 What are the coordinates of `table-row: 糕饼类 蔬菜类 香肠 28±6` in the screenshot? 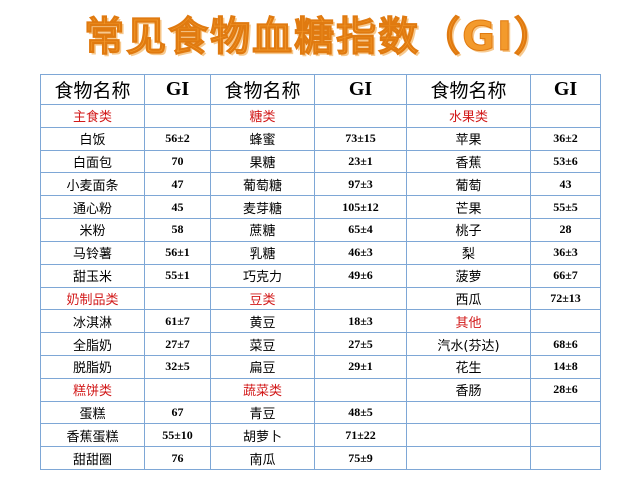 It's located at (320, 389).